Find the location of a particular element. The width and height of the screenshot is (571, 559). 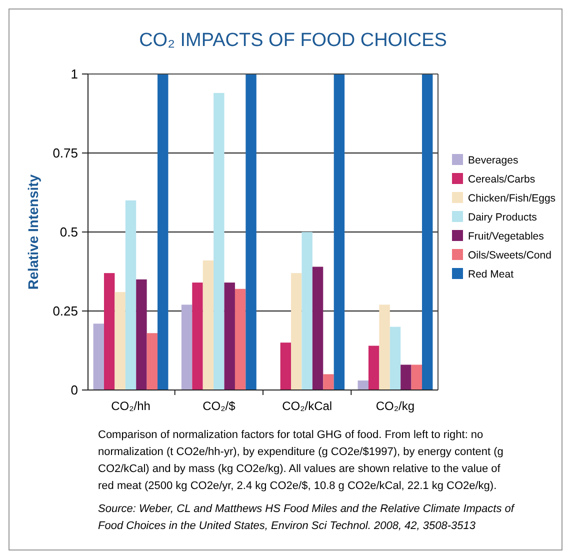

source-note: Source: Weber, CL and Matthews HS Food Miles and the Relative Climate Impacts of Food Choices in the United States, Environ Sci Technol. 2008, 42, 3508-3513 is located at coordinates (306, 517).